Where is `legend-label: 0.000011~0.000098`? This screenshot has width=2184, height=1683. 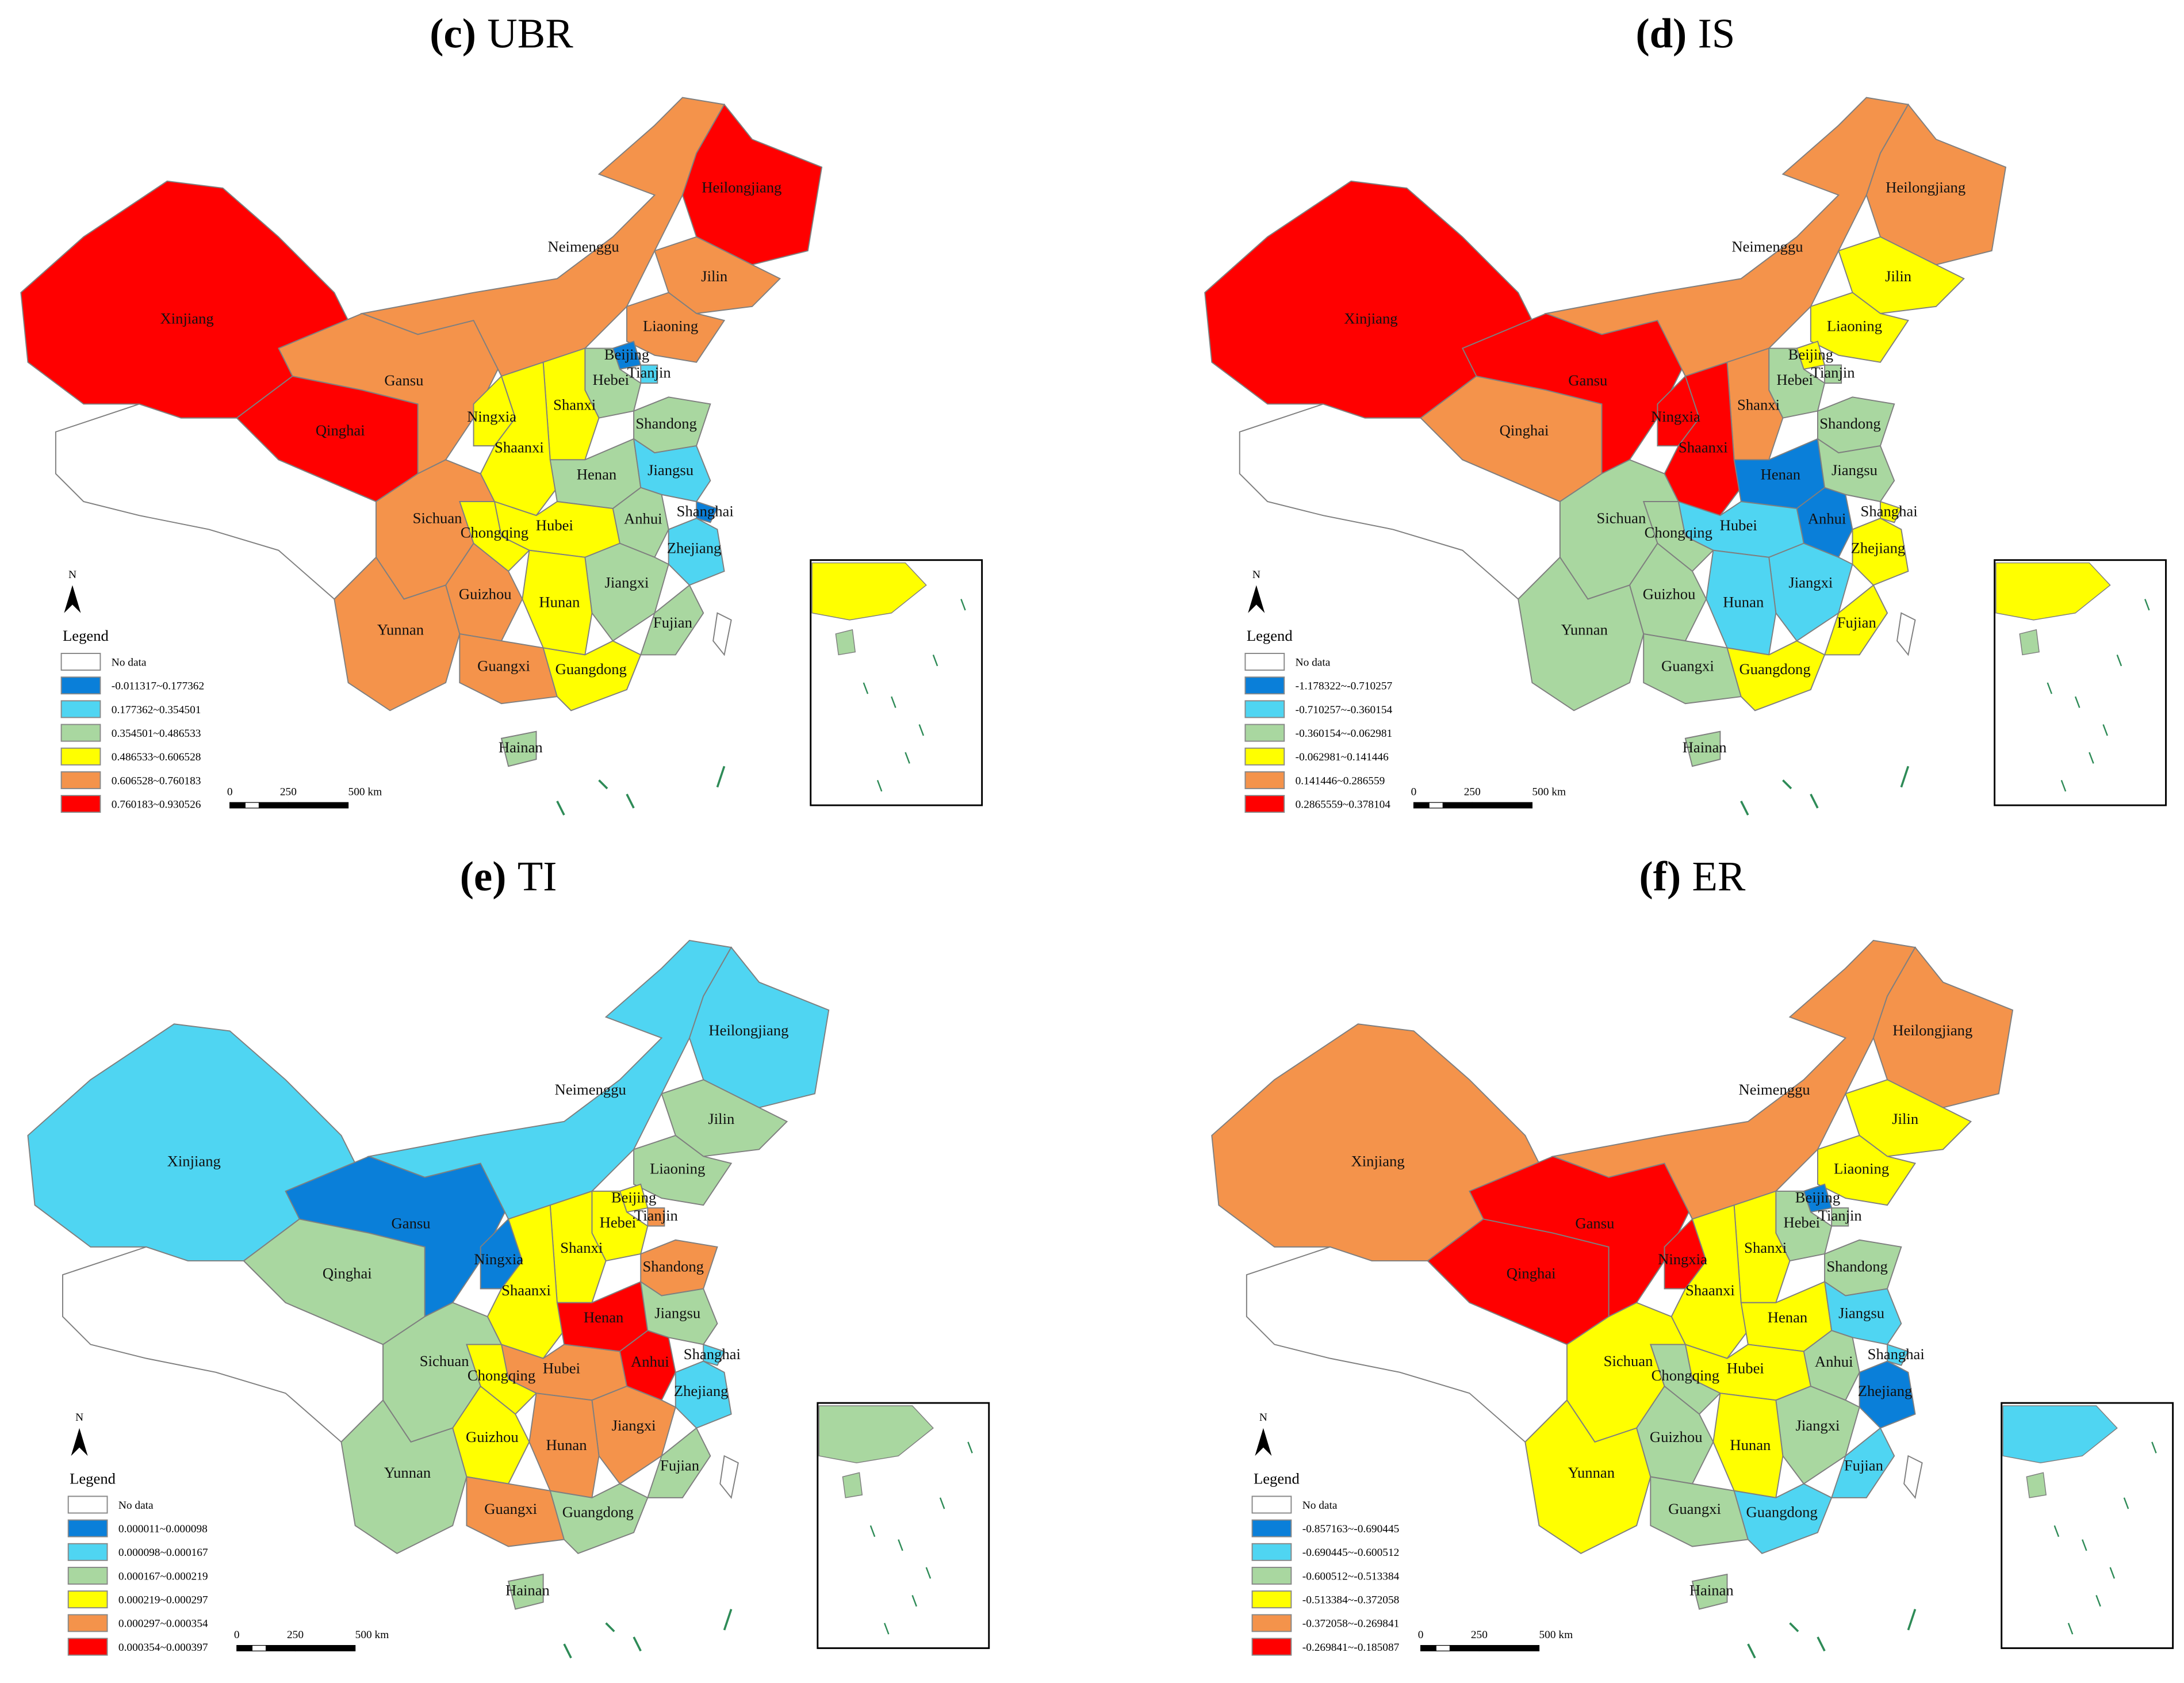 legend-label: 0.000011~0.000098 is located at coordinates (163, 1529).